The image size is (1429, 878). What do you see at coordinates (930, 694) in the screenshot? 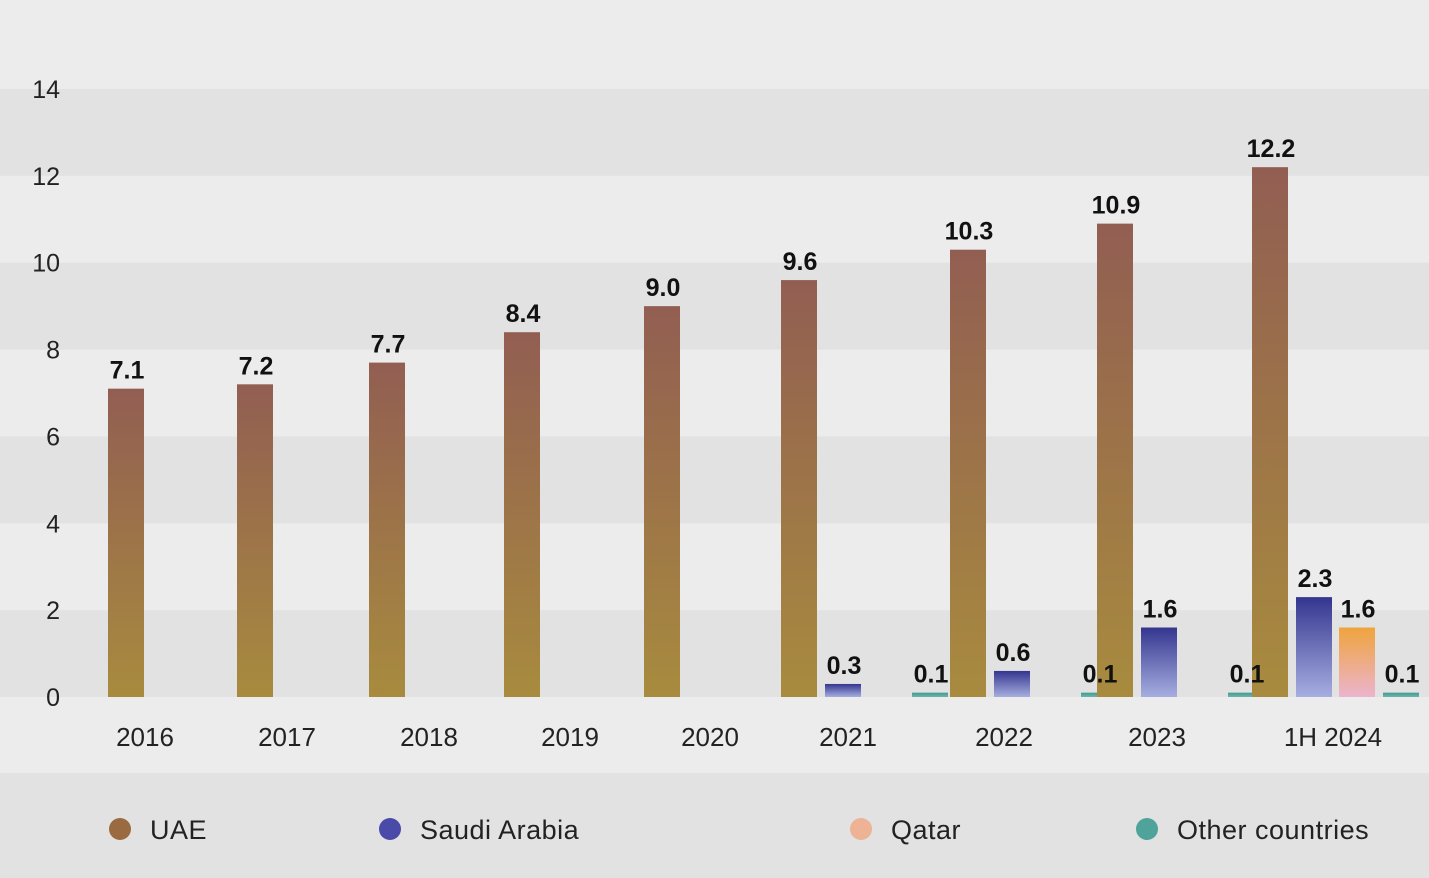
I see `bar-other-countries-2021` at bounding box center [930, 694].